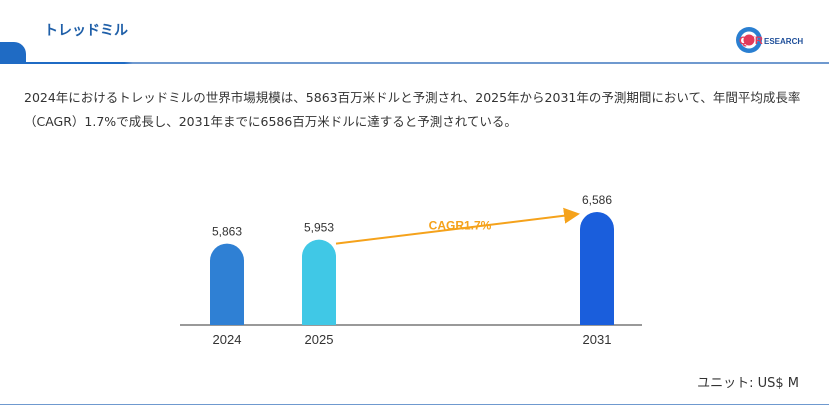  Describe the element at coordinates (597, 200) in the screenshot. I see `value-label-2031: 6,586` at that location.